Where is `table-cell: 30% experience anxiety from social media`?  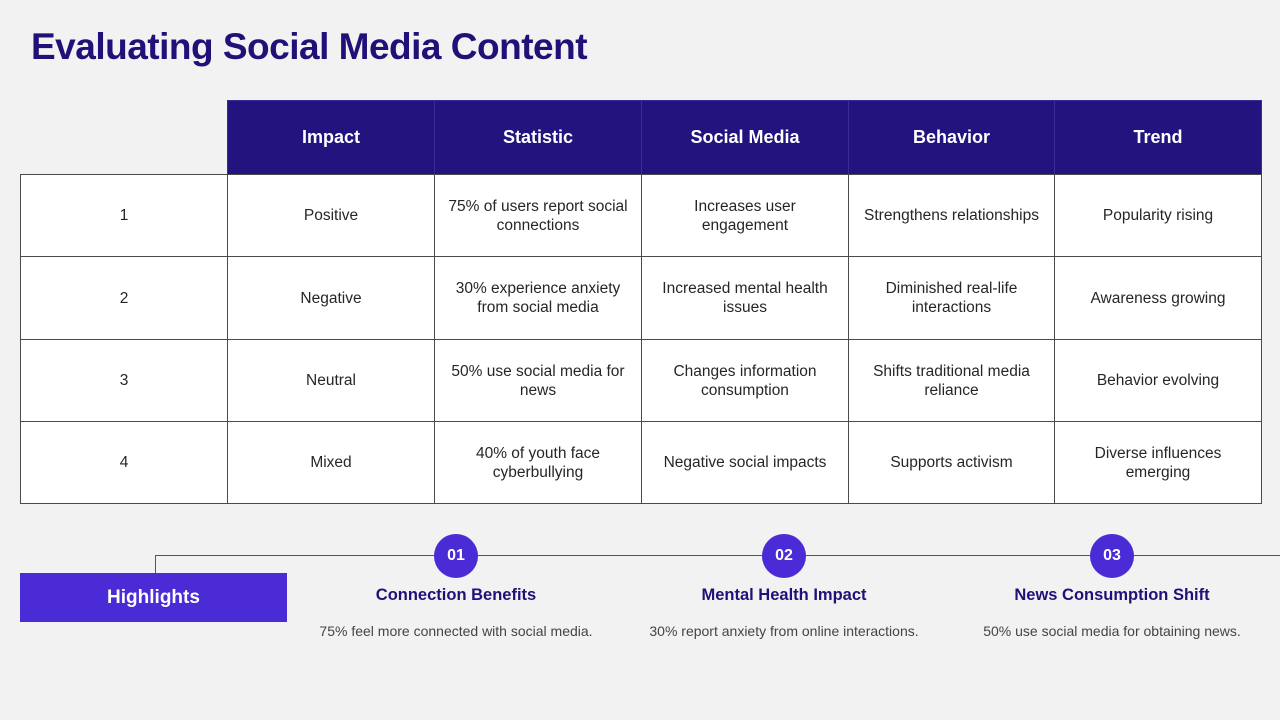 table-cell: 30% experience anxiety from social media is located at coordinates (538, 298).